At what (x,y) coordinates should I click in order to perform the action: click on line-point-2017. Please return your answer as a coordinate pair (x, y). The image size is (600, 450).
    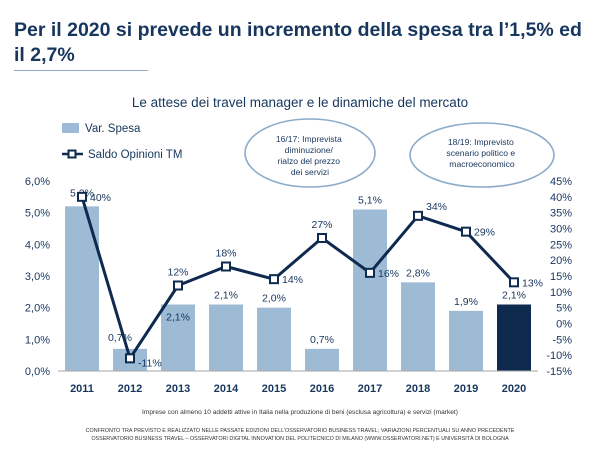
    Looking at the image, I should click on (370, 272).